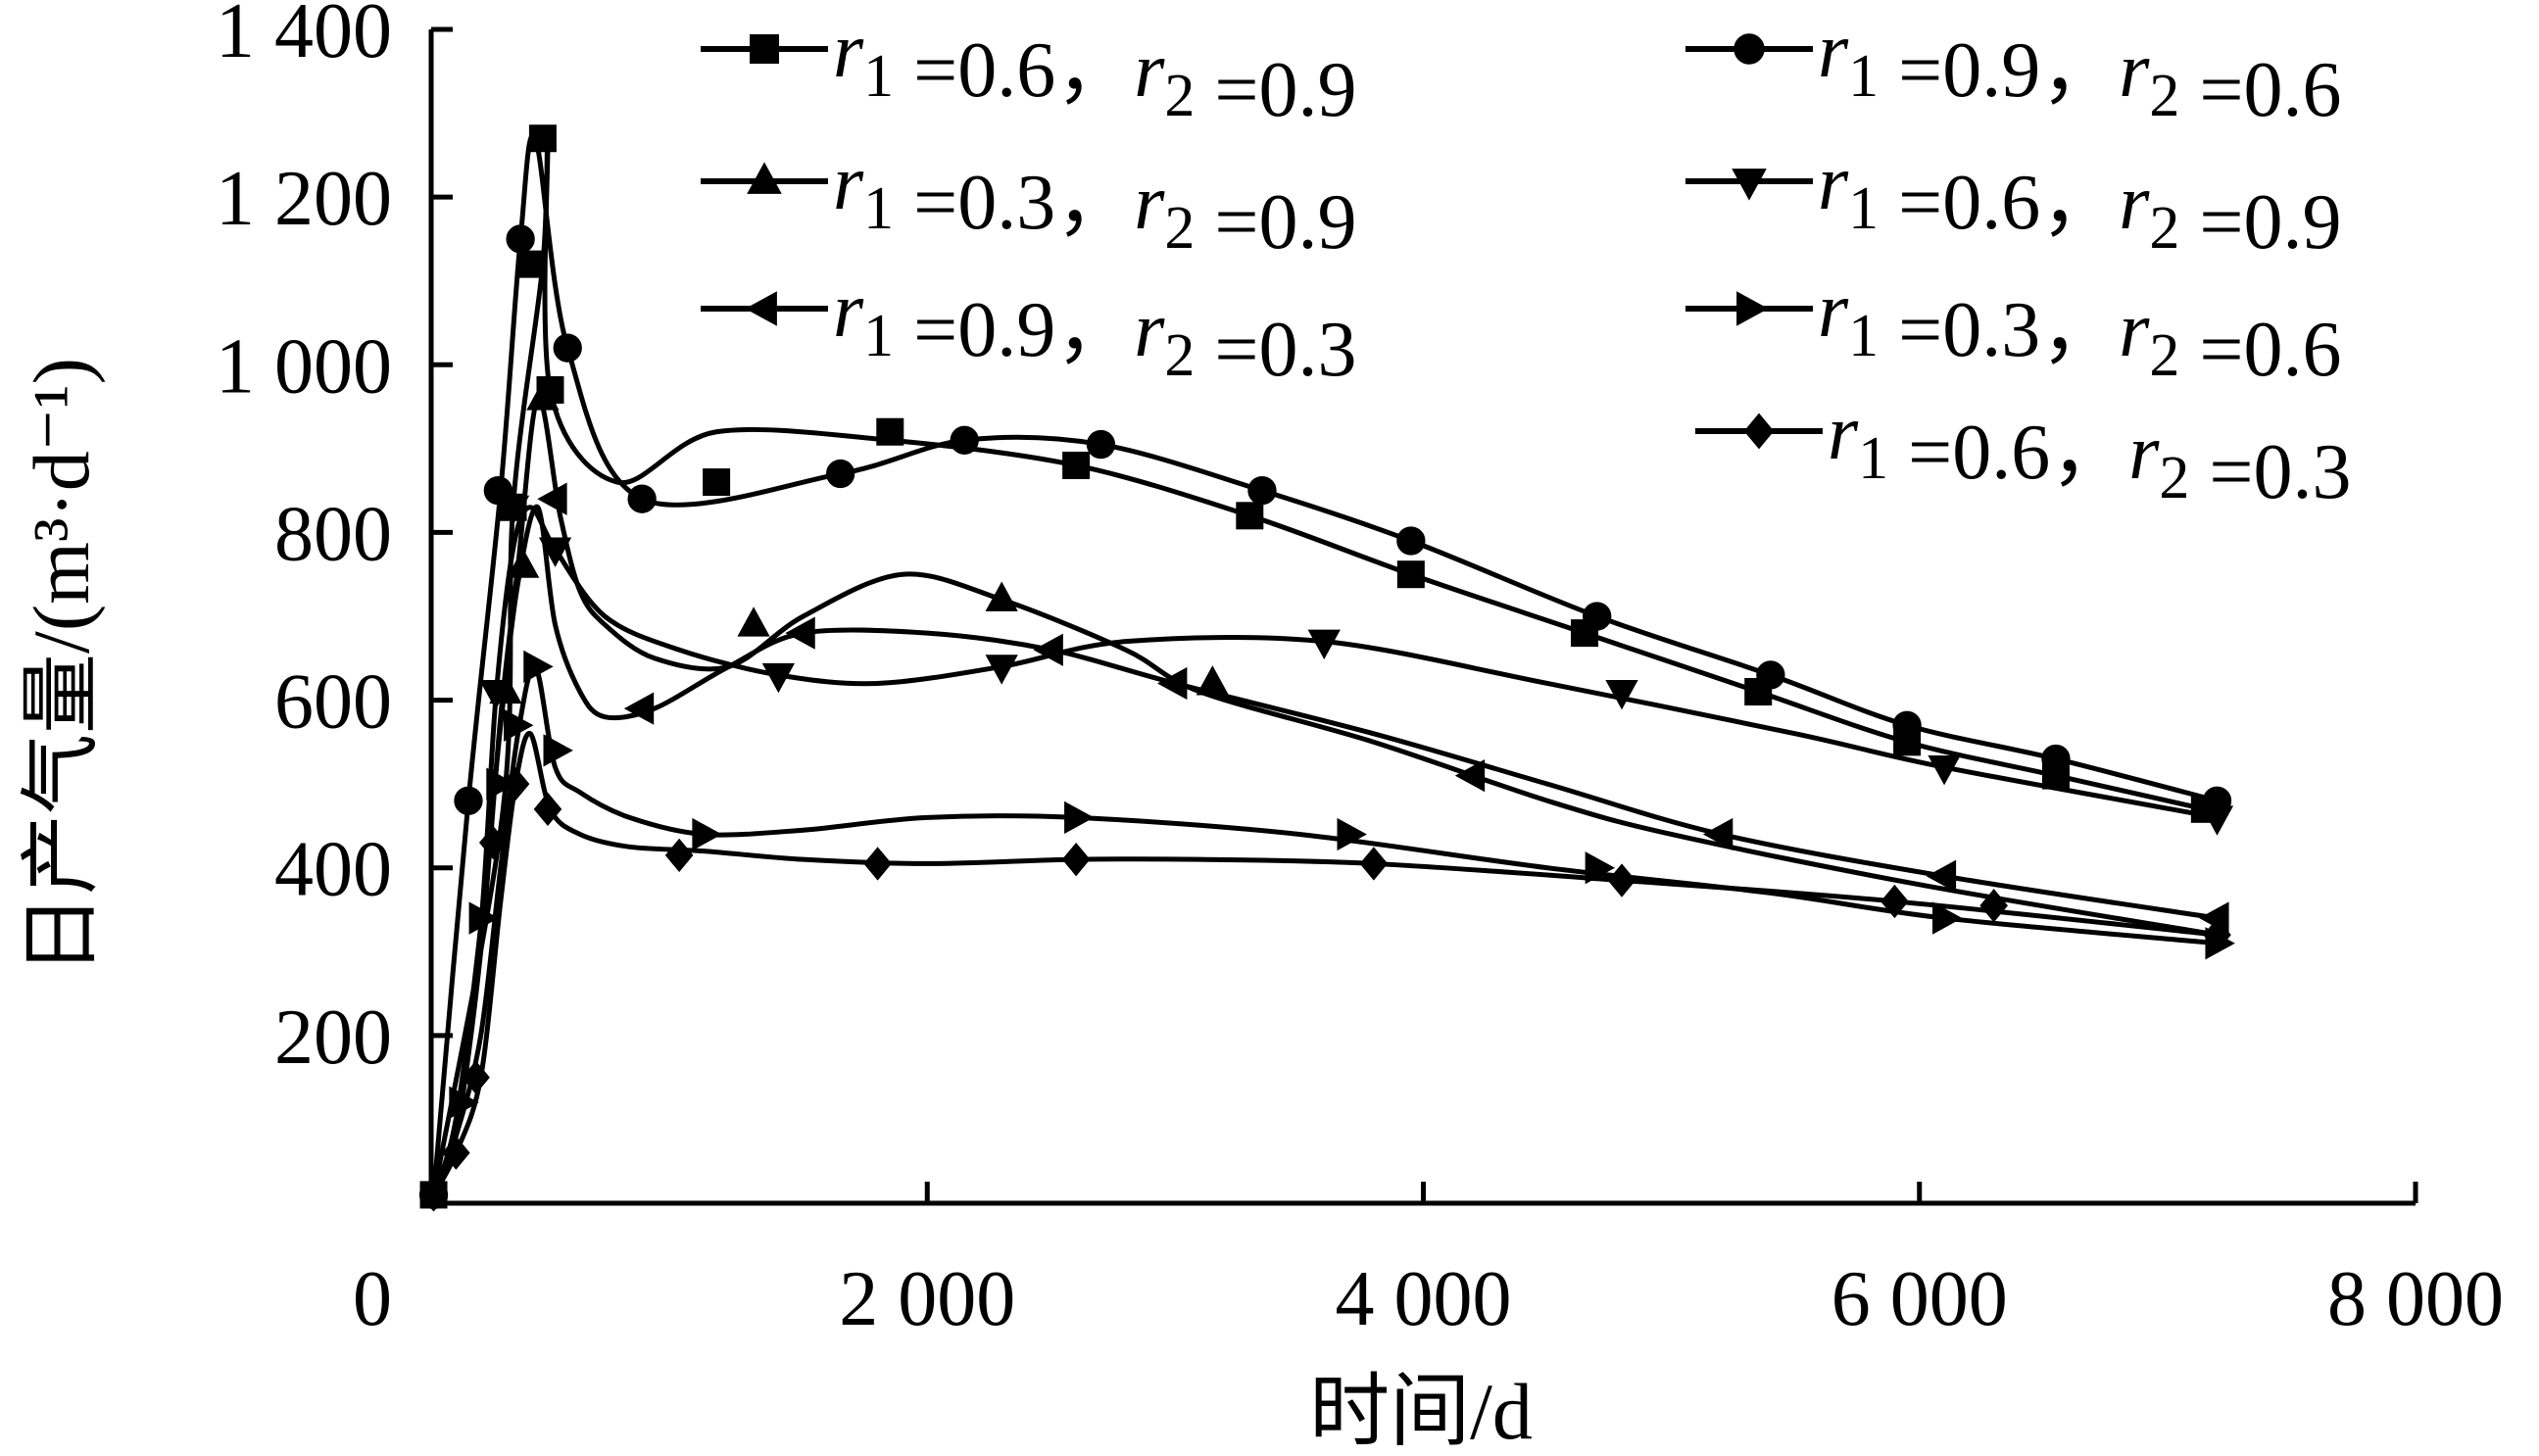 This screenshot has height=1456, width=2539. I want to click on legend-label: r1 =0.9，r2 =0.6, so click(2080, 70).